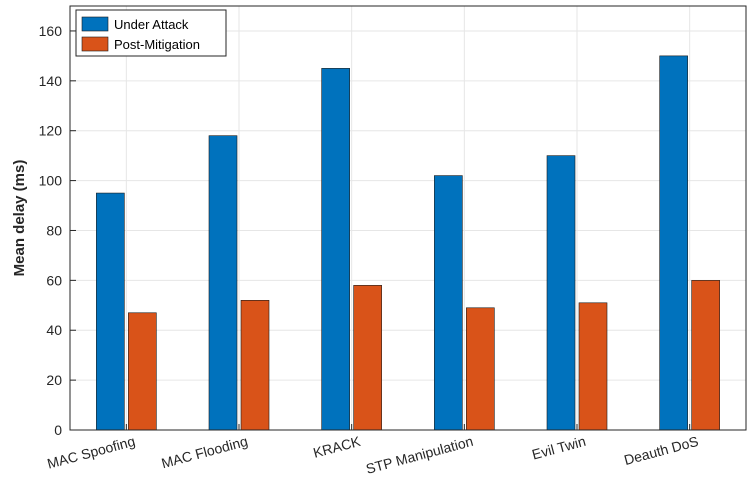  Describe the element at coordinates (51, 81) in the screenshot. I see `y-tick-label: 140` at that location.